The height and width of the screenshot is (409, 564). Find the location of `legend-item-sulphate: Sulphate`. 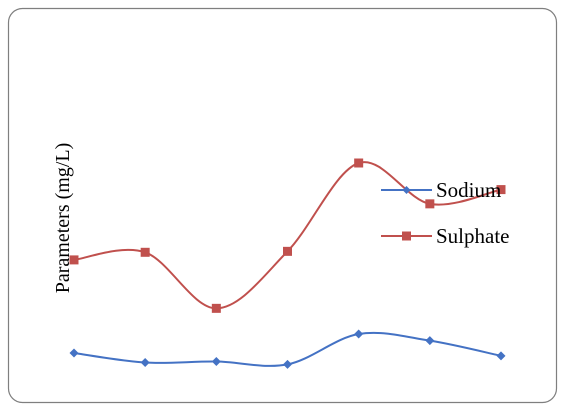

legend-item-sulphate: Sulphate is located at coordinates (445, 236).